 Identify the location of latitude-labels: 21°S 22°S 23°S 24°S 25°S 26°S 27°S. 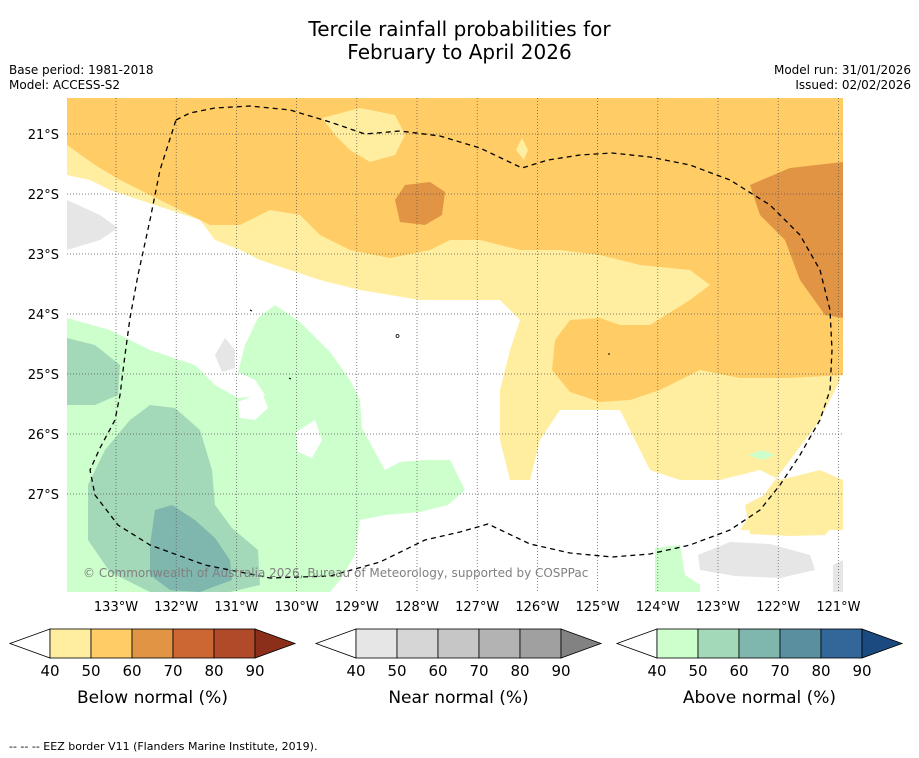
(43, 315).